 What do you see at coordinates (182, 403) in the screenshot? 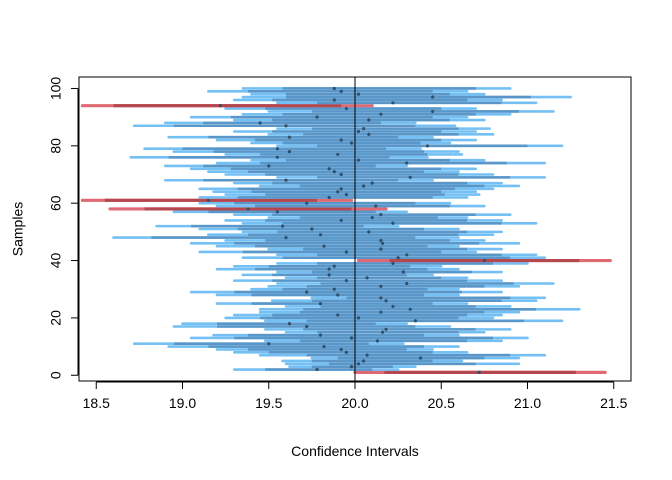
I see `x-tick-label-1: 19.0` at bounding box center [182, 403].